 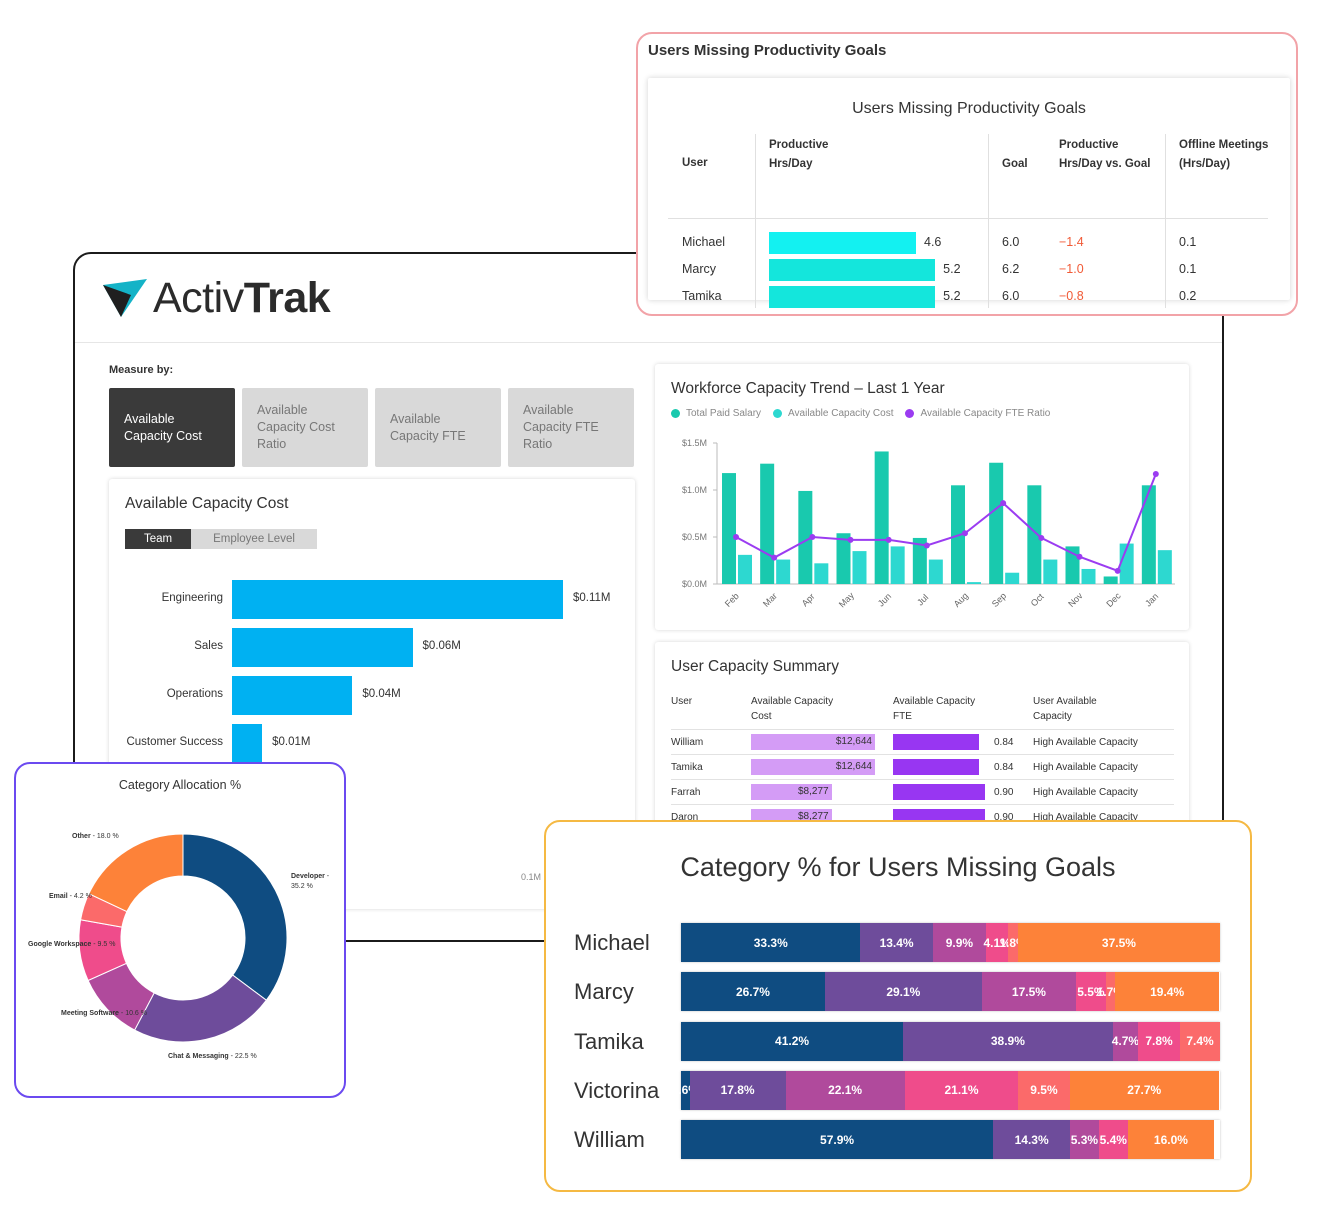 I want to click on bar-segment: 57.9%, so click(x=837, y=1140).